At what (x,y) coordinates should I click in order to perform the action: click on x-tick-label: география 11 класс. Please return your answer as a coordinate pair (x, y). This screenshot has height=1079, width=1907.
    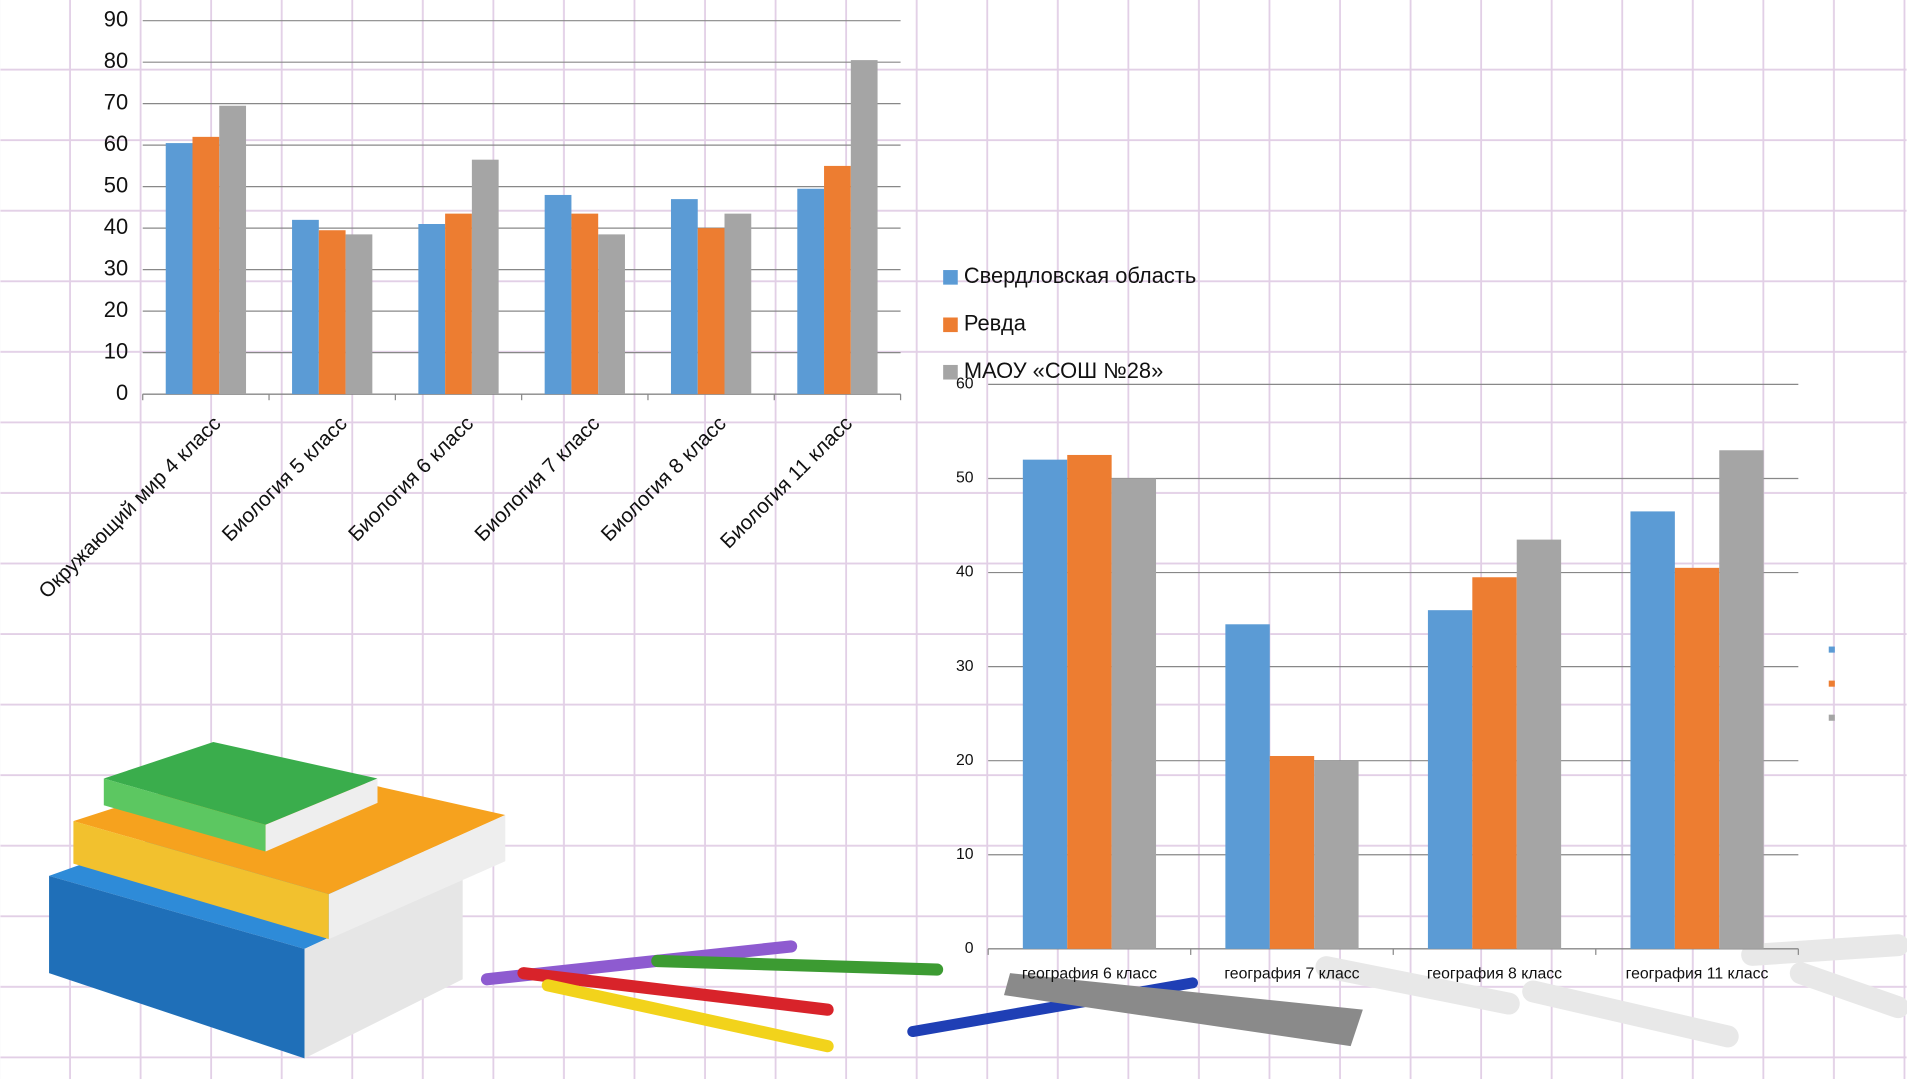
    Looking at the image, I should click on (1697, 974).